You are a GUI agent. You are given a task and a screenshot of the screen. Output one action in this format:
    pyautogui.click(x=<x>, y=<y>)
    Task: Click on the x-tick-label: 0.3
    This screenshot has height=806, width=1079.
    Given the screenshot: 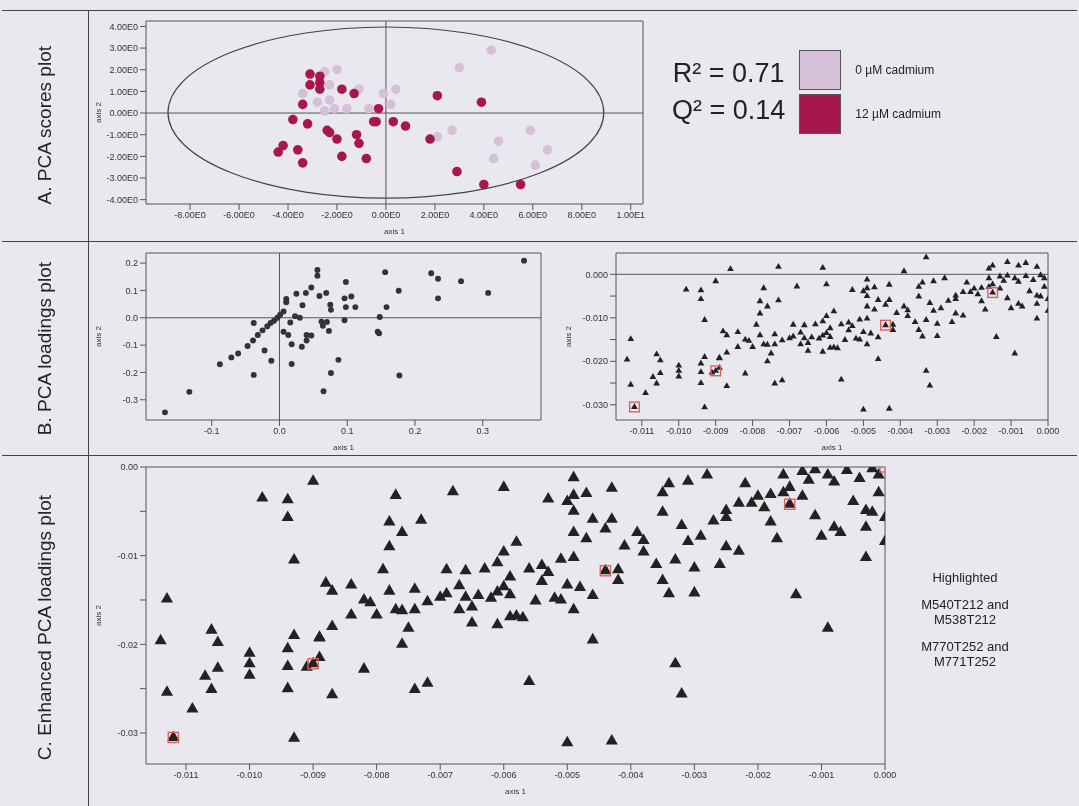 What is the action you would take?
    pyautogui.click(x=482, y=431)
    